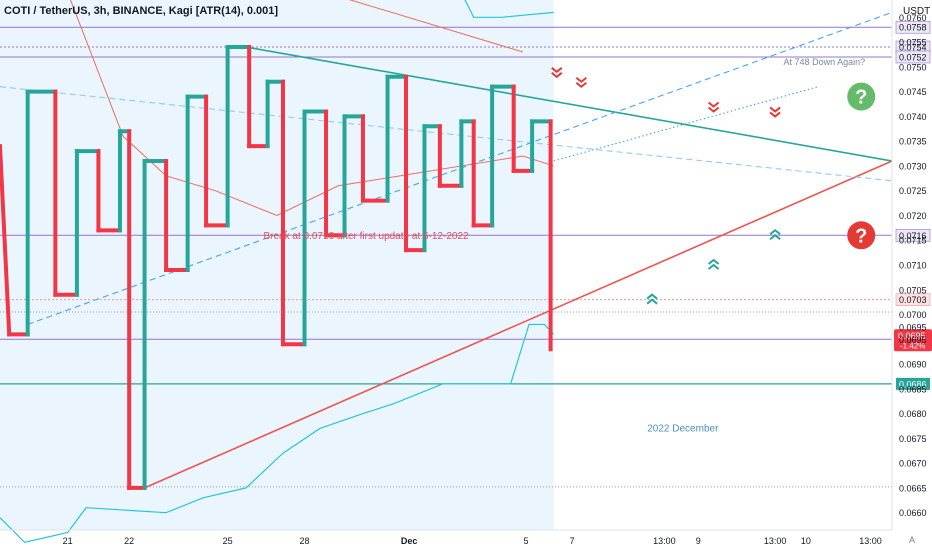 This screenshot has width=932, height=555. What do you see at coordinates (806, 541) in the screenshot?
I see `time-tick-label: 10` at bounding box center [806, 541].